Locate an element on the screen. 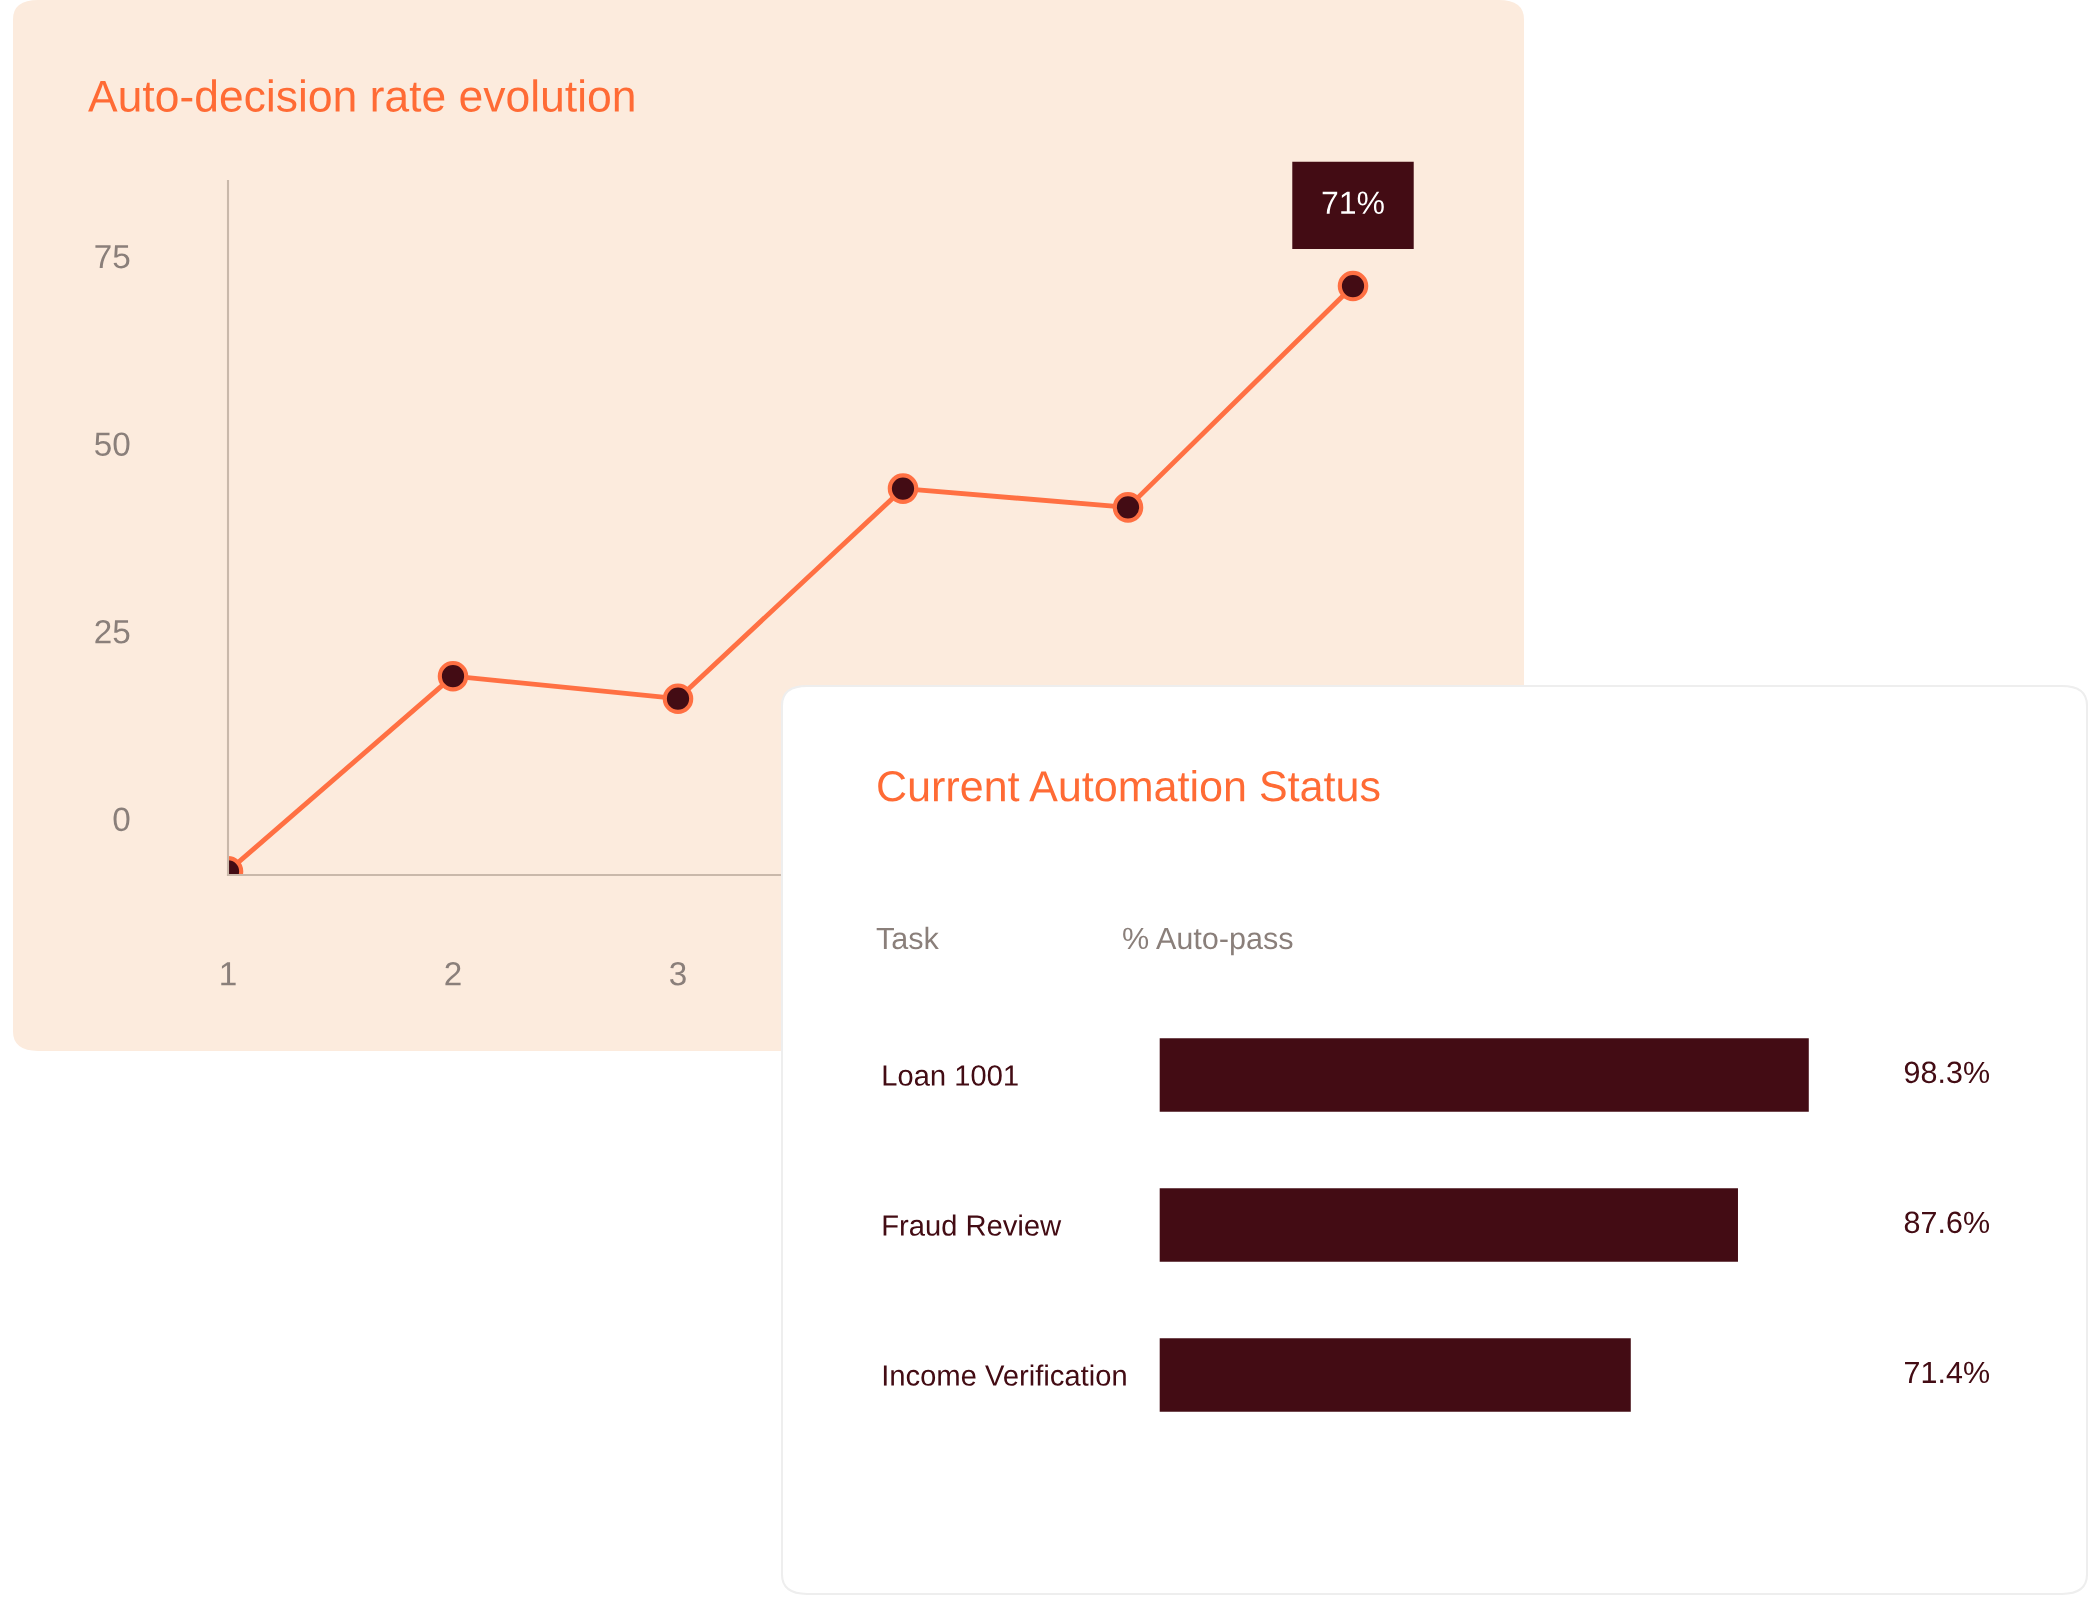  x-tick-label: 2 is located at coordinates (453, 973).